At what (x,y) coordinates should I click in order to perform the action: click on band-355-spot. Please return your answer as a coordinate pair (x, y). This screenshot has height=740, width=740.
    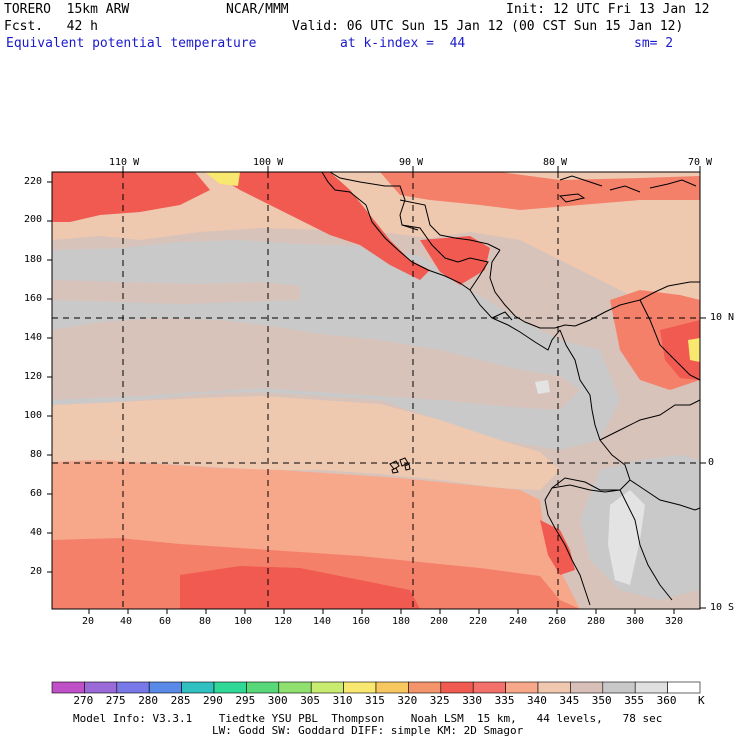
    Looking at the image, I should click on (542, 387).